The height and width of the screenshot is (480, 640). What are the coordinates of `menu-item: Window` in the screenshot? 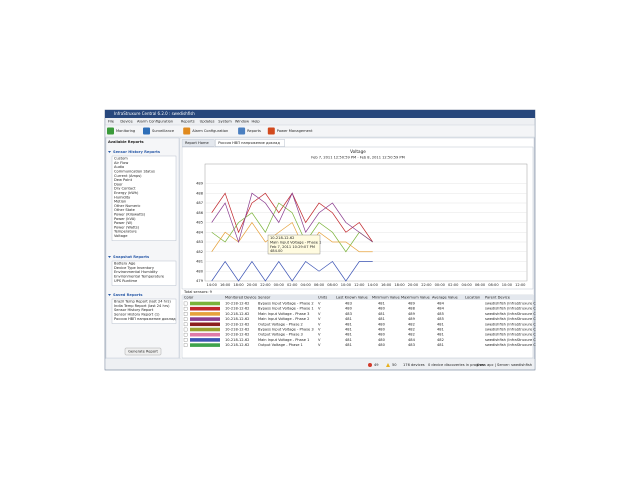 It's located at (242, 122).